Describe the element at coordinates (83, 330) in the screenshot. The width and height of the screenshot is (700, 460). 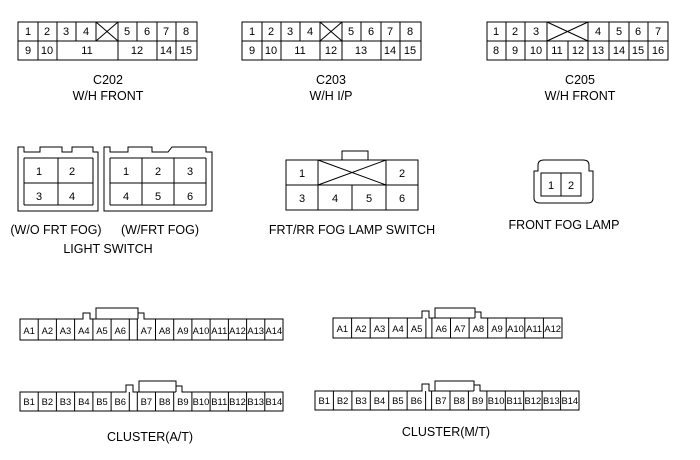
I see `cluster-at-a-pin: A4` at that location.